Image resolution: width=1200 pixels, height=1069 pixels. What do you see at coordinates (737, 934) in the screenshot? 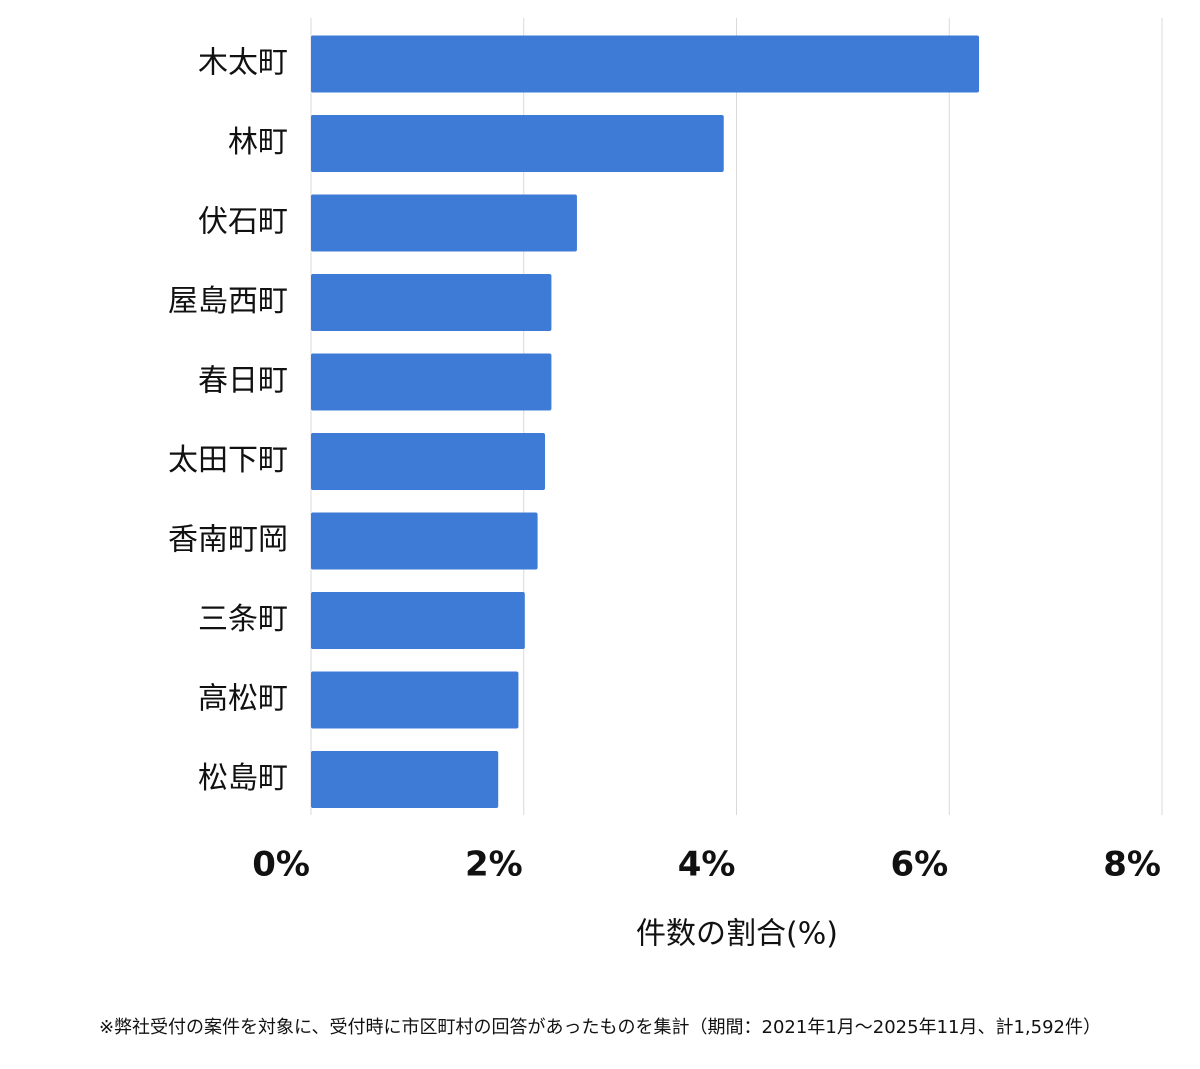
I see `x-axis-label: 件数の割合(%)` at bounding box center [737, 934].